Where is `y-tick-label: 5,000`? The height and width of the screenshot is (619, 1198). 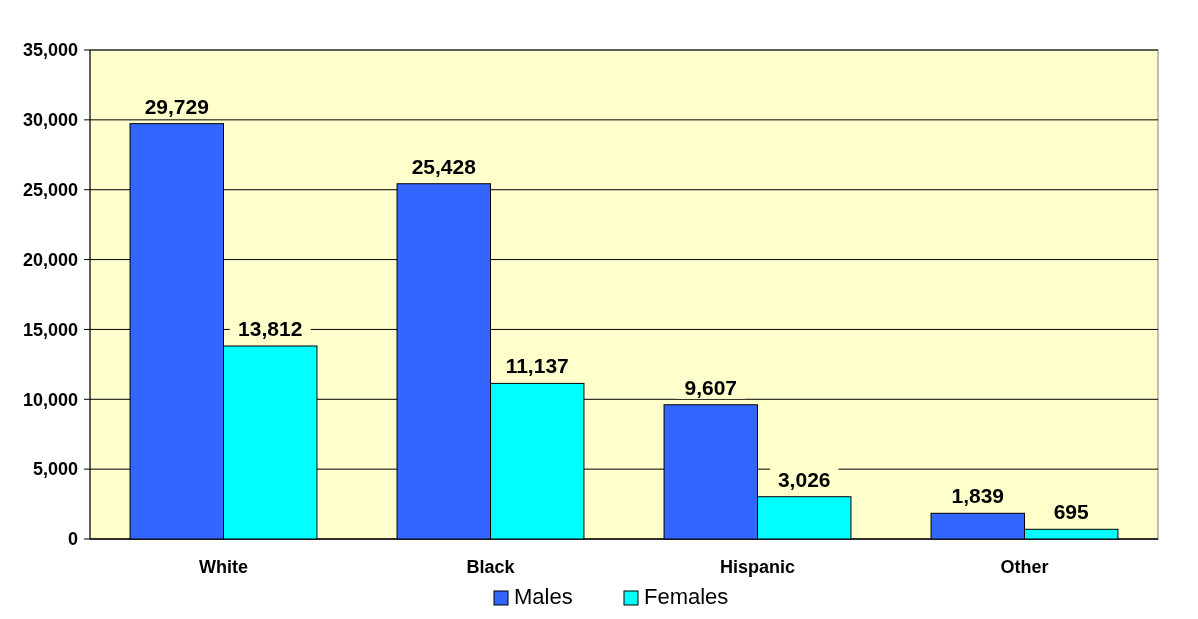
y-tick-label: 5,000 is located at coordinates (55, 469).